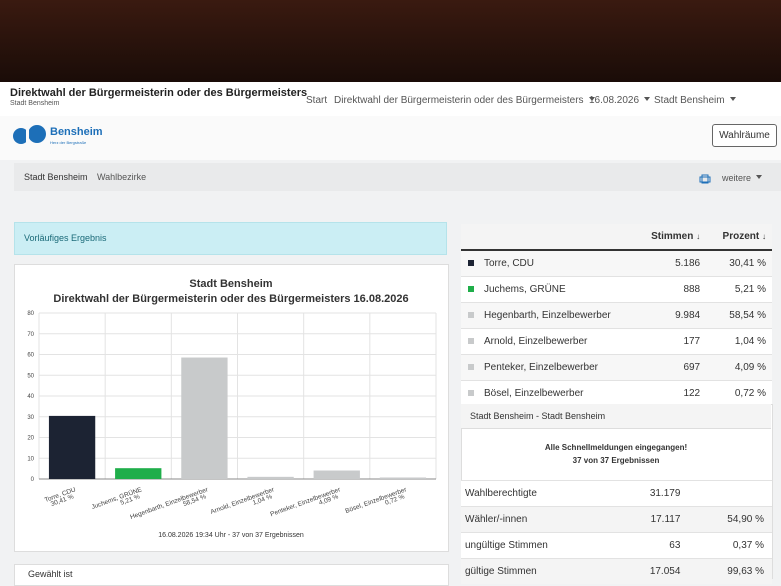 The height and width of the screenshot is (586, 781). I want to click on summary-row: ungültige Stimmen 63 0,37 %, so click(616, 545).